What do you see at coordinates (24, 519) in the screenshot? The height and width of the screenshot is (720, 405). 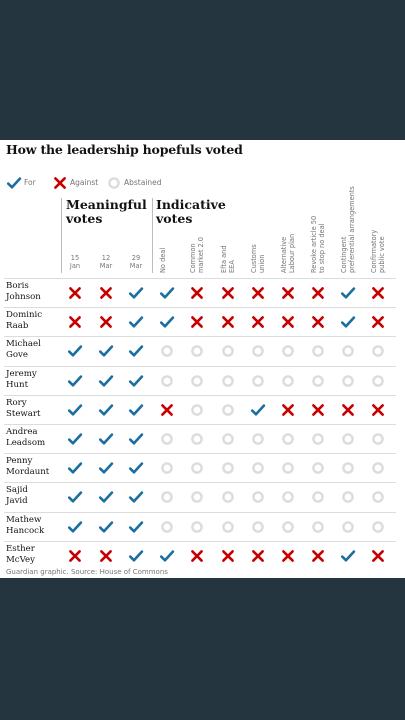 I see `name-line: Mathew` at bounding box center [24, 519].